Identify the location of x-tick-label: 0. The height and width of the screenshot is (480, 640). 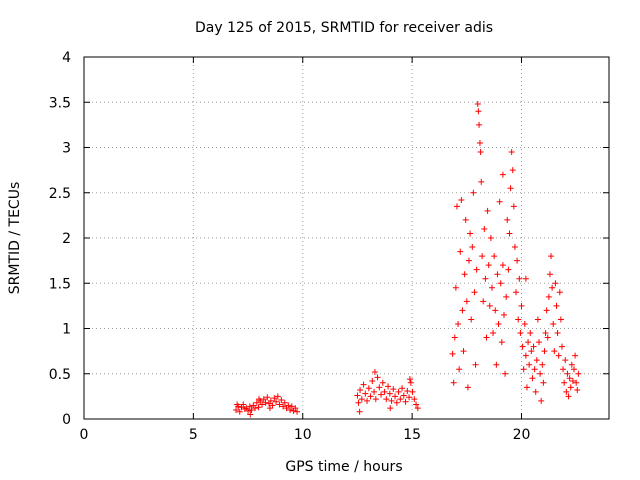
(84, 435).